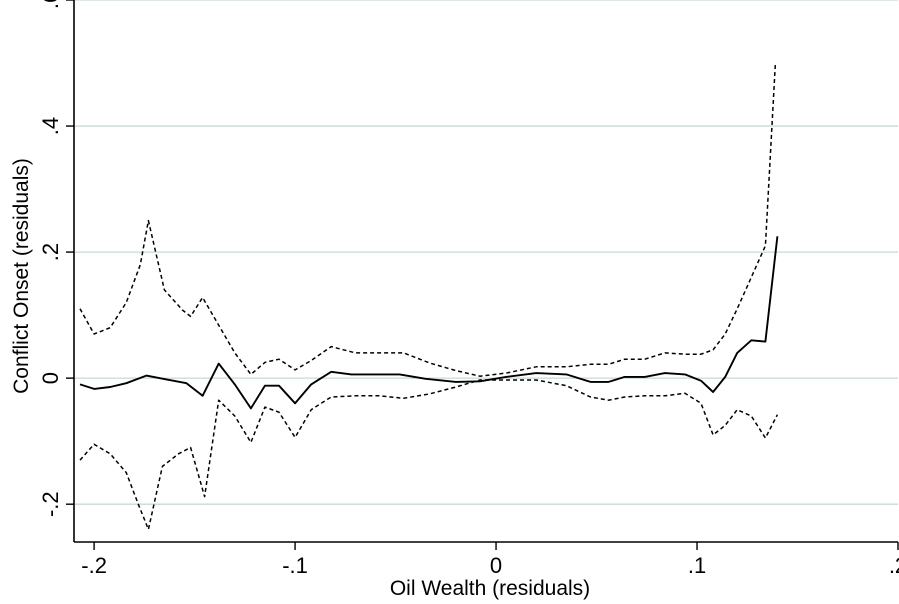  What do you see at coordinates (490, 588) in the screenshot?
I see `x-axis-title: Oil Wealth (residuals)` at bounding box center [490, 588].